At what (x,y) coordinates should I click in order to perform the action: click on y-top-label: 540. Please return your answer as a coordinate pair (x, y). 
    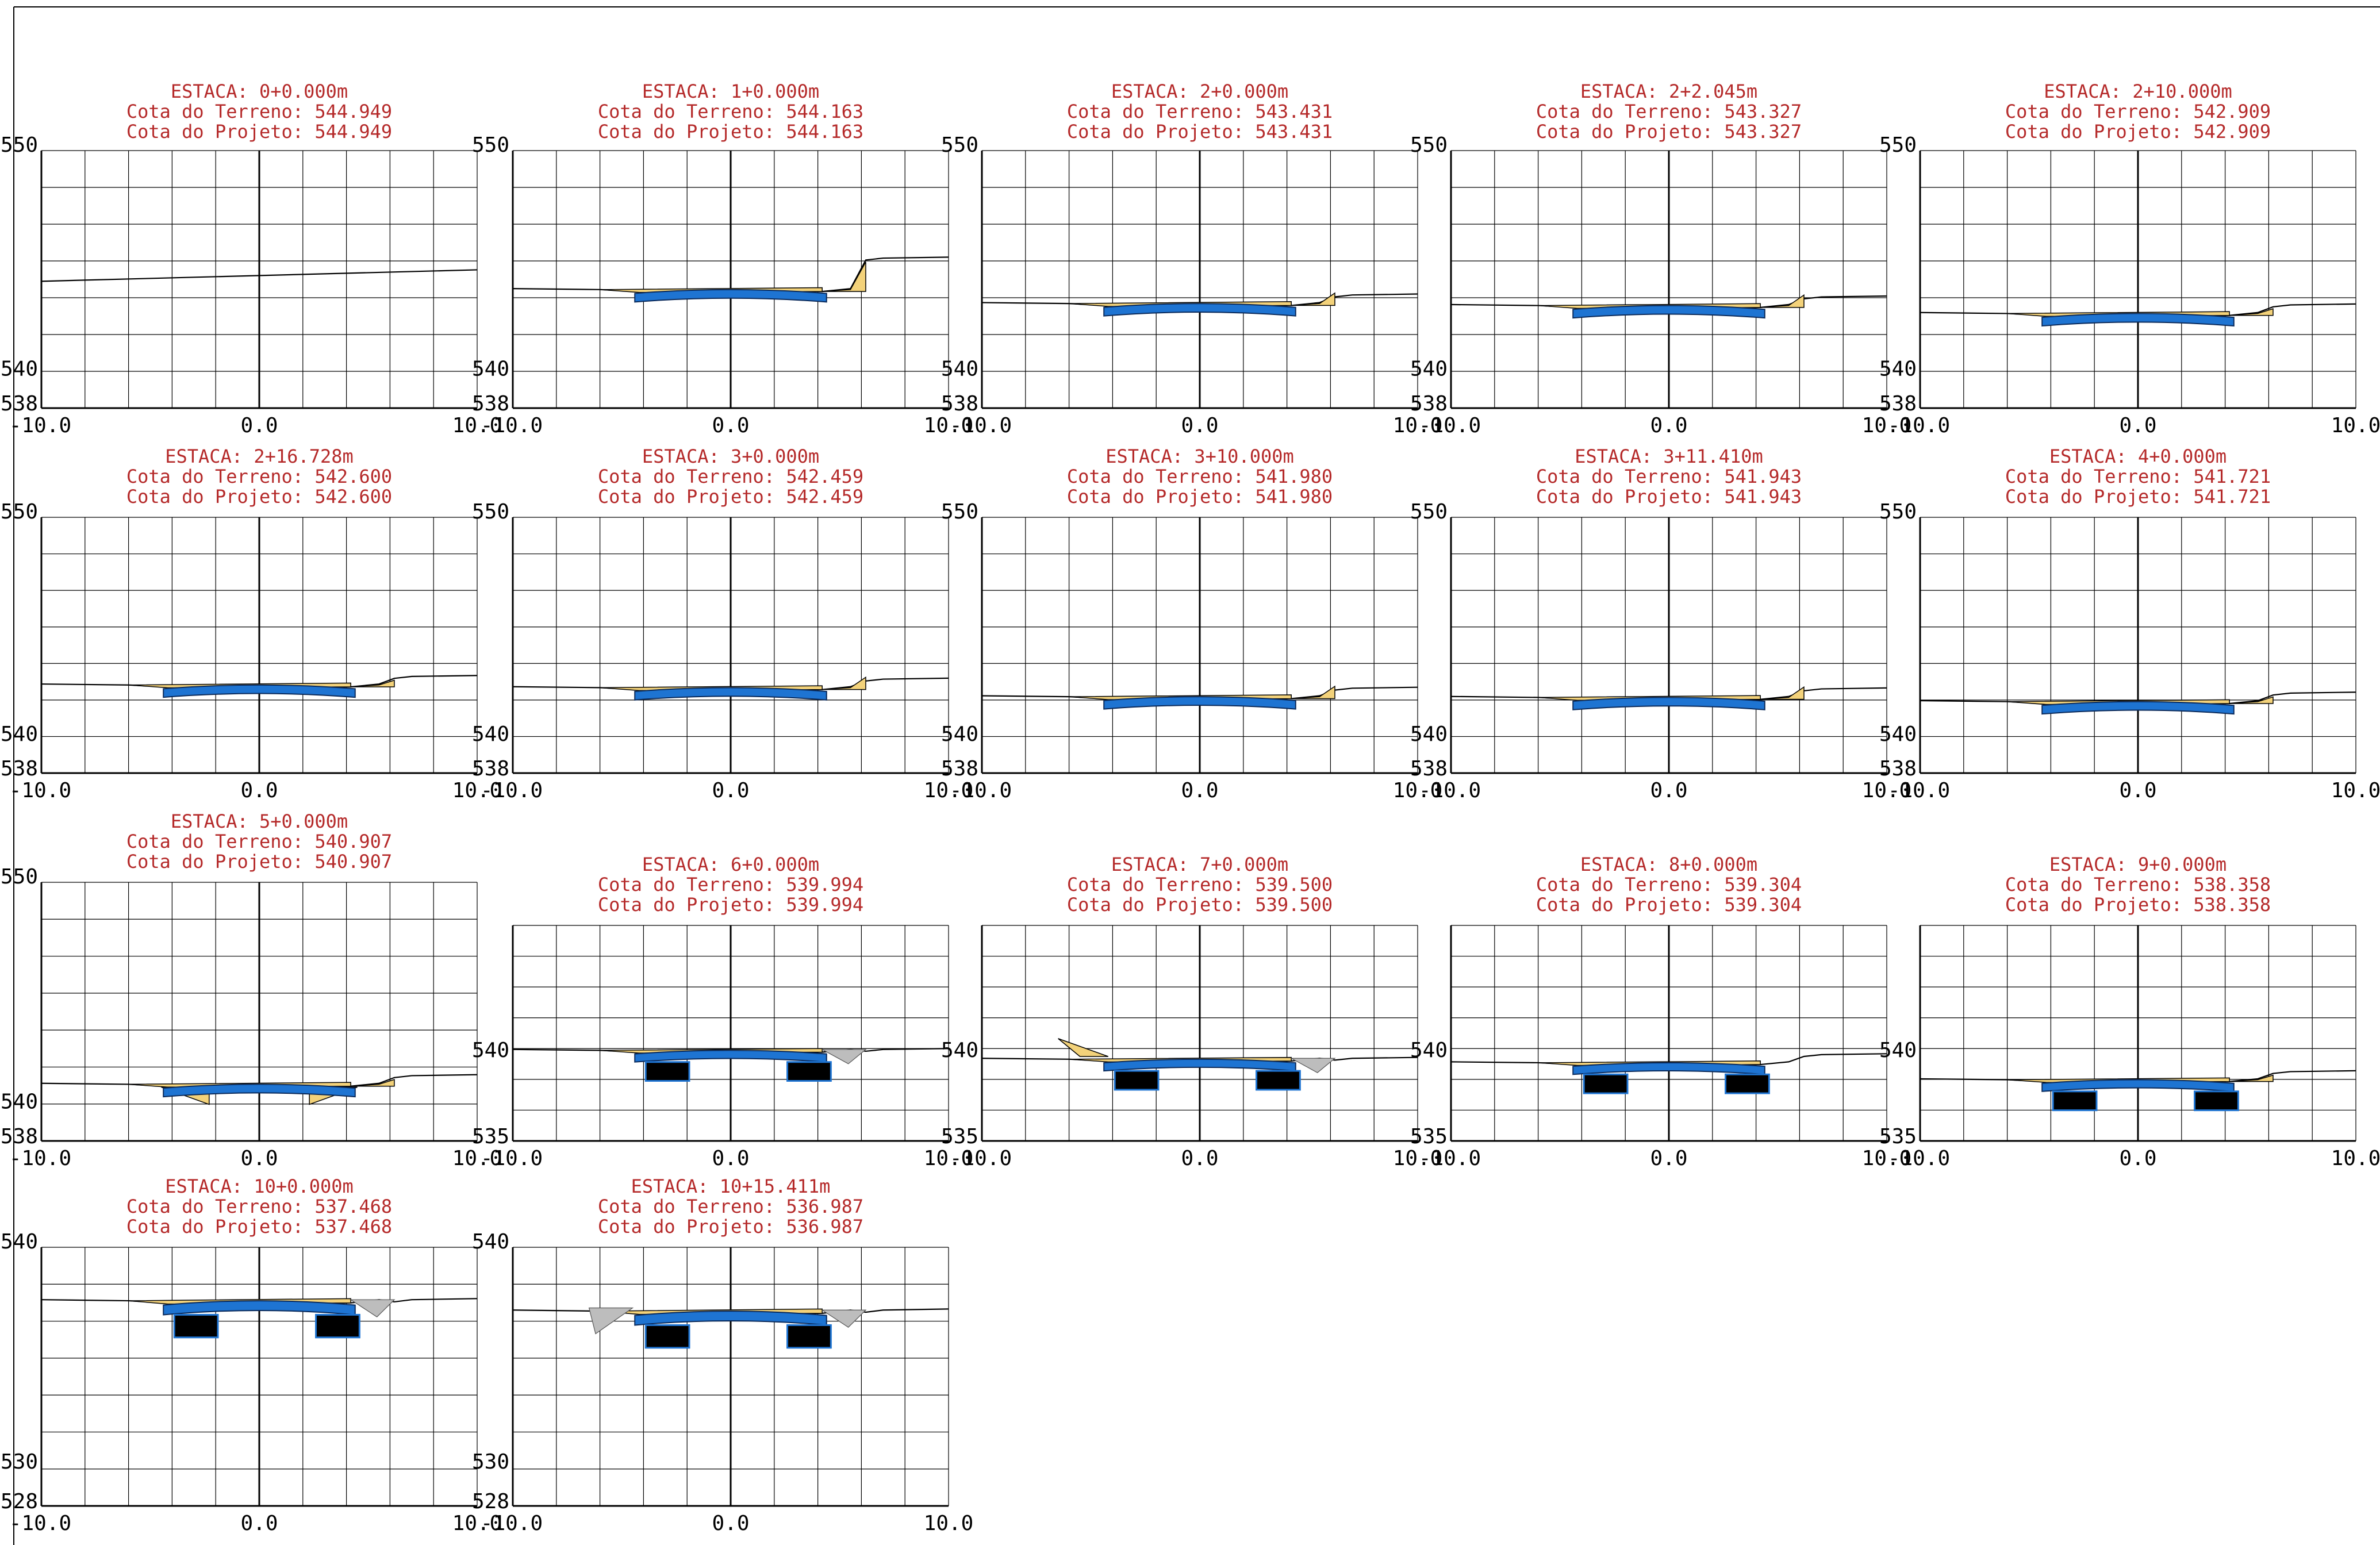
    Looking at the image, I should click on (490, 1242).